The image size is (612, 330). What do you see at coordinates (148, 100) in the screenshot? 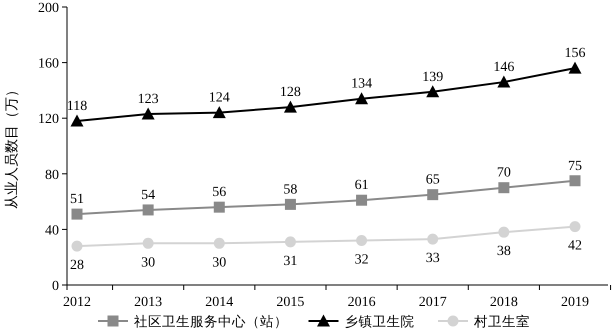
I see `data-label: 123` at bounding box center [148, 100].